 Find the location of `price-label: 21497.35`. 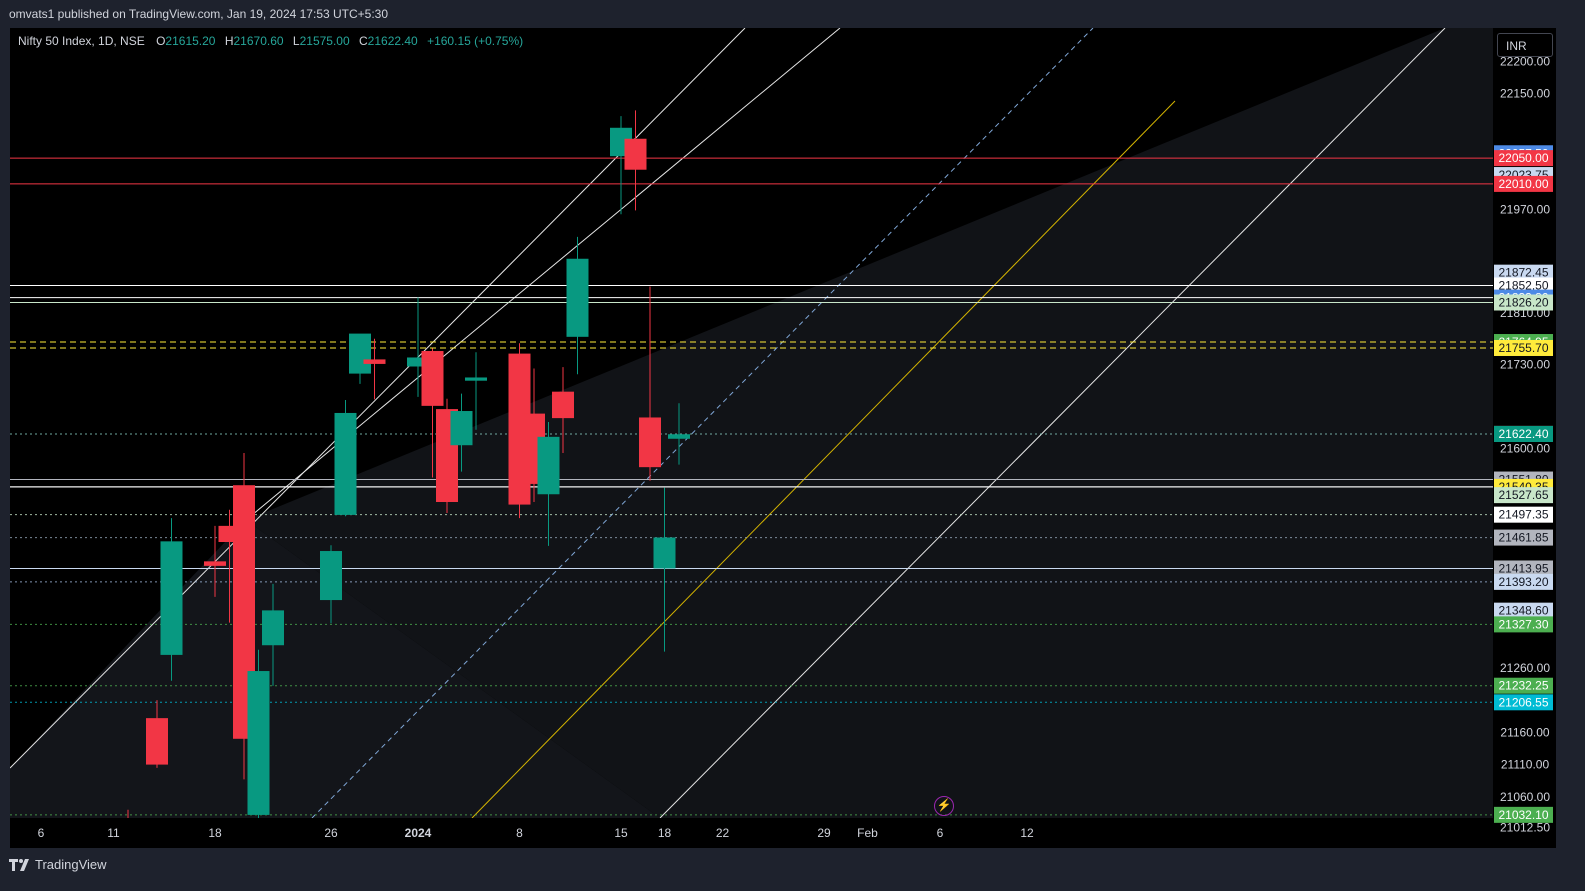

price-label: 21497.35 is located at coordinates (1523, 515).